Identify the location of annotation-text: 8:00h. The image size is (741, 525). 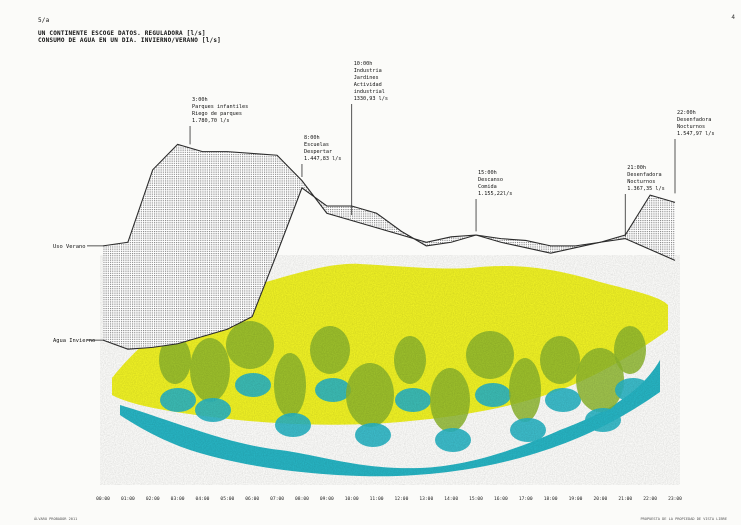
(312, 138).